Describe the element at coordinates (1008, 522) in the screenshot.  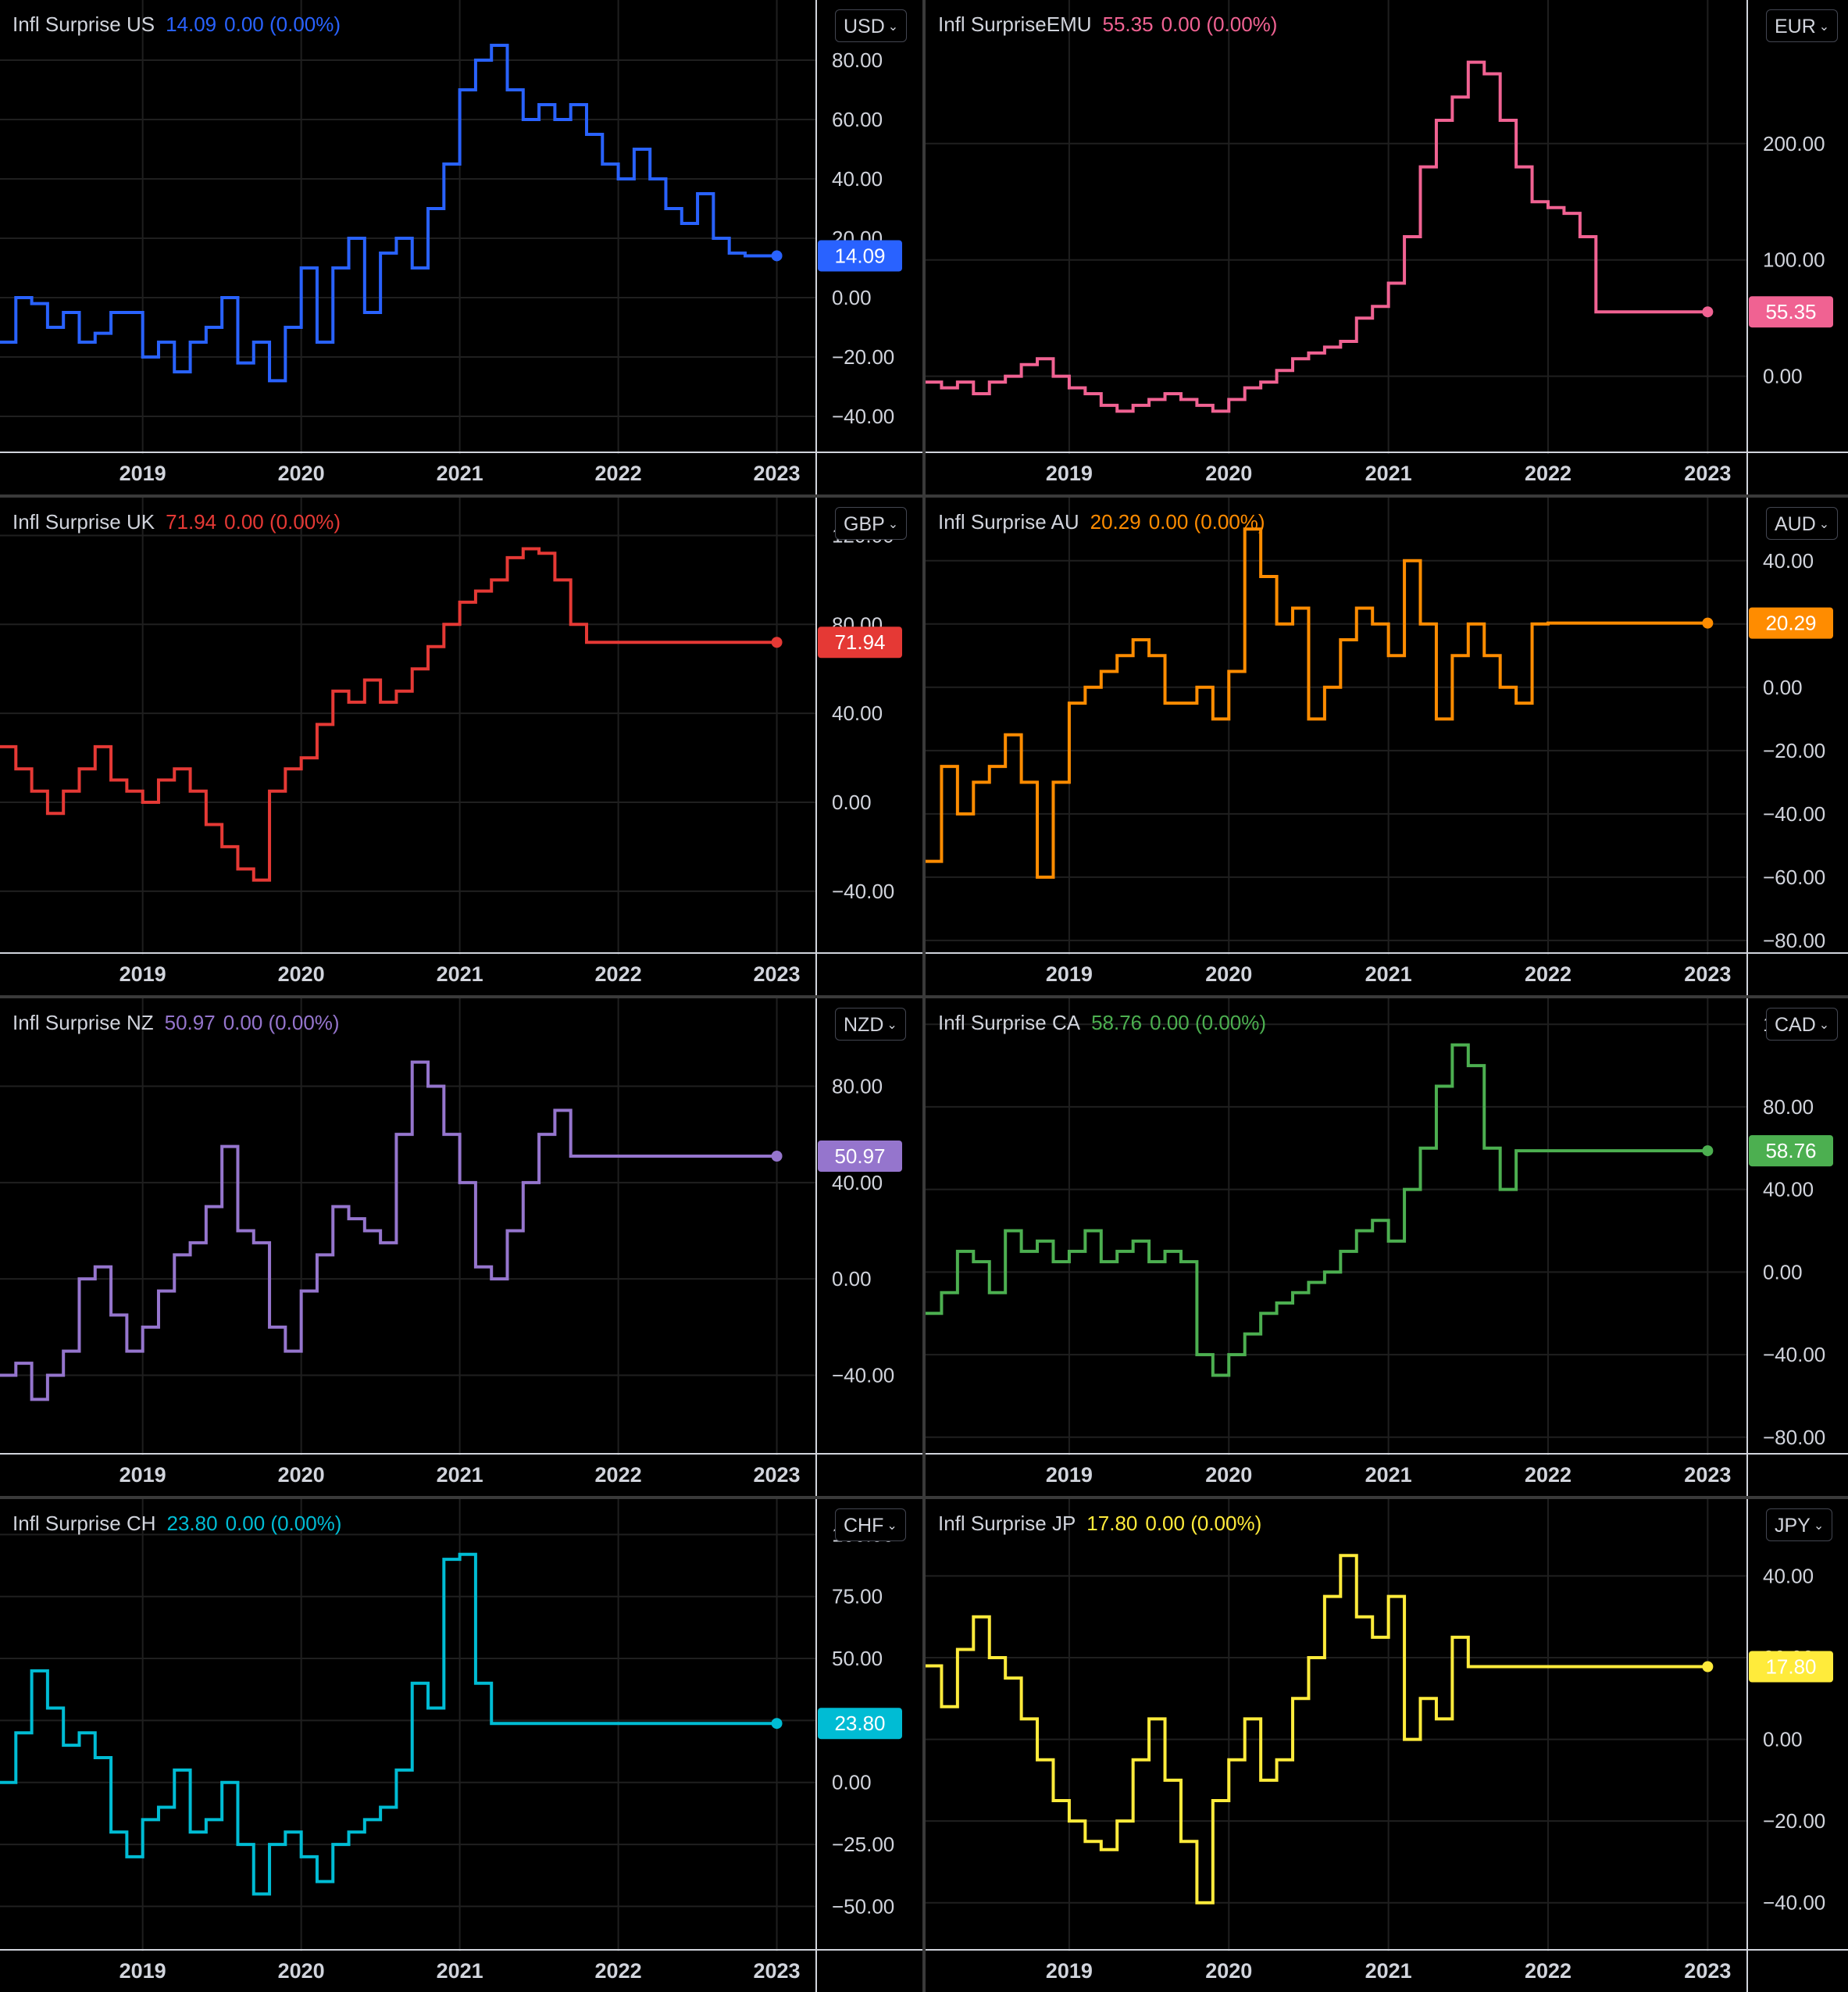
I see `series-name: Infl Surprise AU` at that location.